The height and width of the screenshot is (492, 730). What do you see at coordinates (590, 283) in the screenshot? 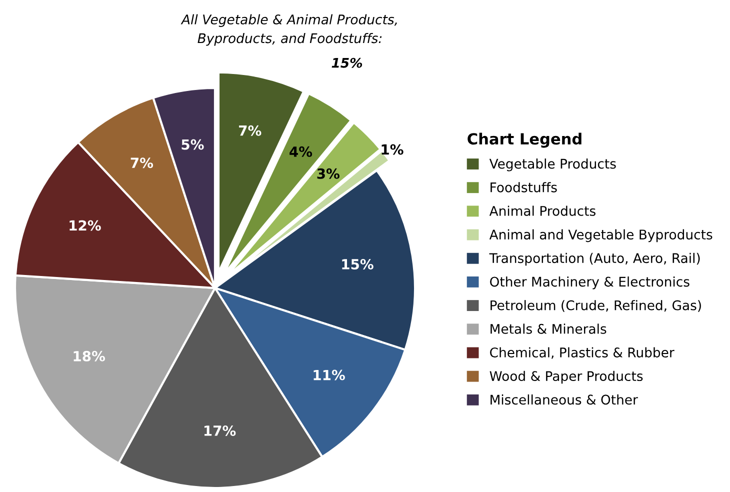
I see `legend-label: Other Machinery & Electronics` at bounding box center [590, 283].